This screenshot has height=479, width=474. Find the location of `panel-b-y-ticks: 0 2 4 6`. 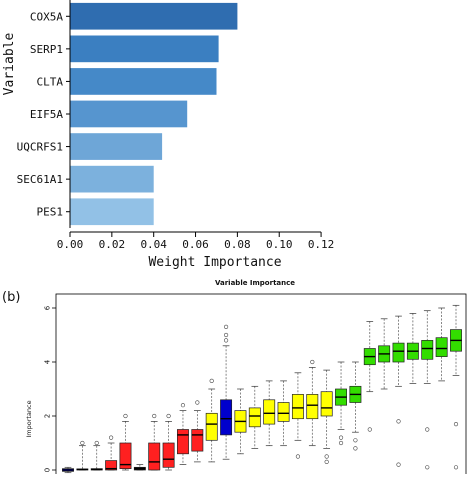

panel-b-y-ticks: 0 2 4 6 is located at coordinates (50, 388).